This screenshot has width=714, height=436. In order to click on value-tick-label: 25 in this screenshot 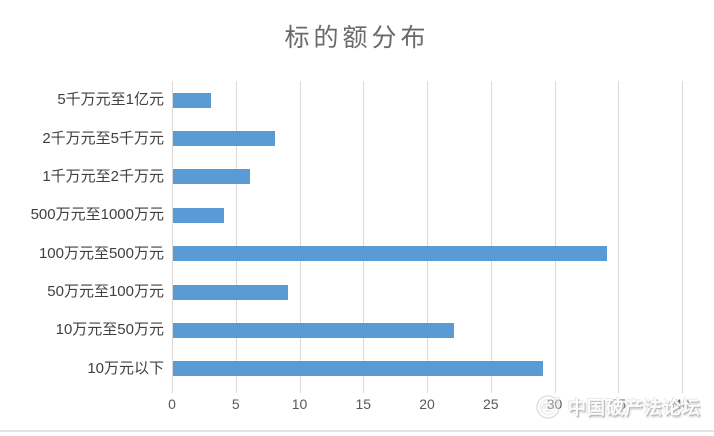, I will do `click(490, 404)`.